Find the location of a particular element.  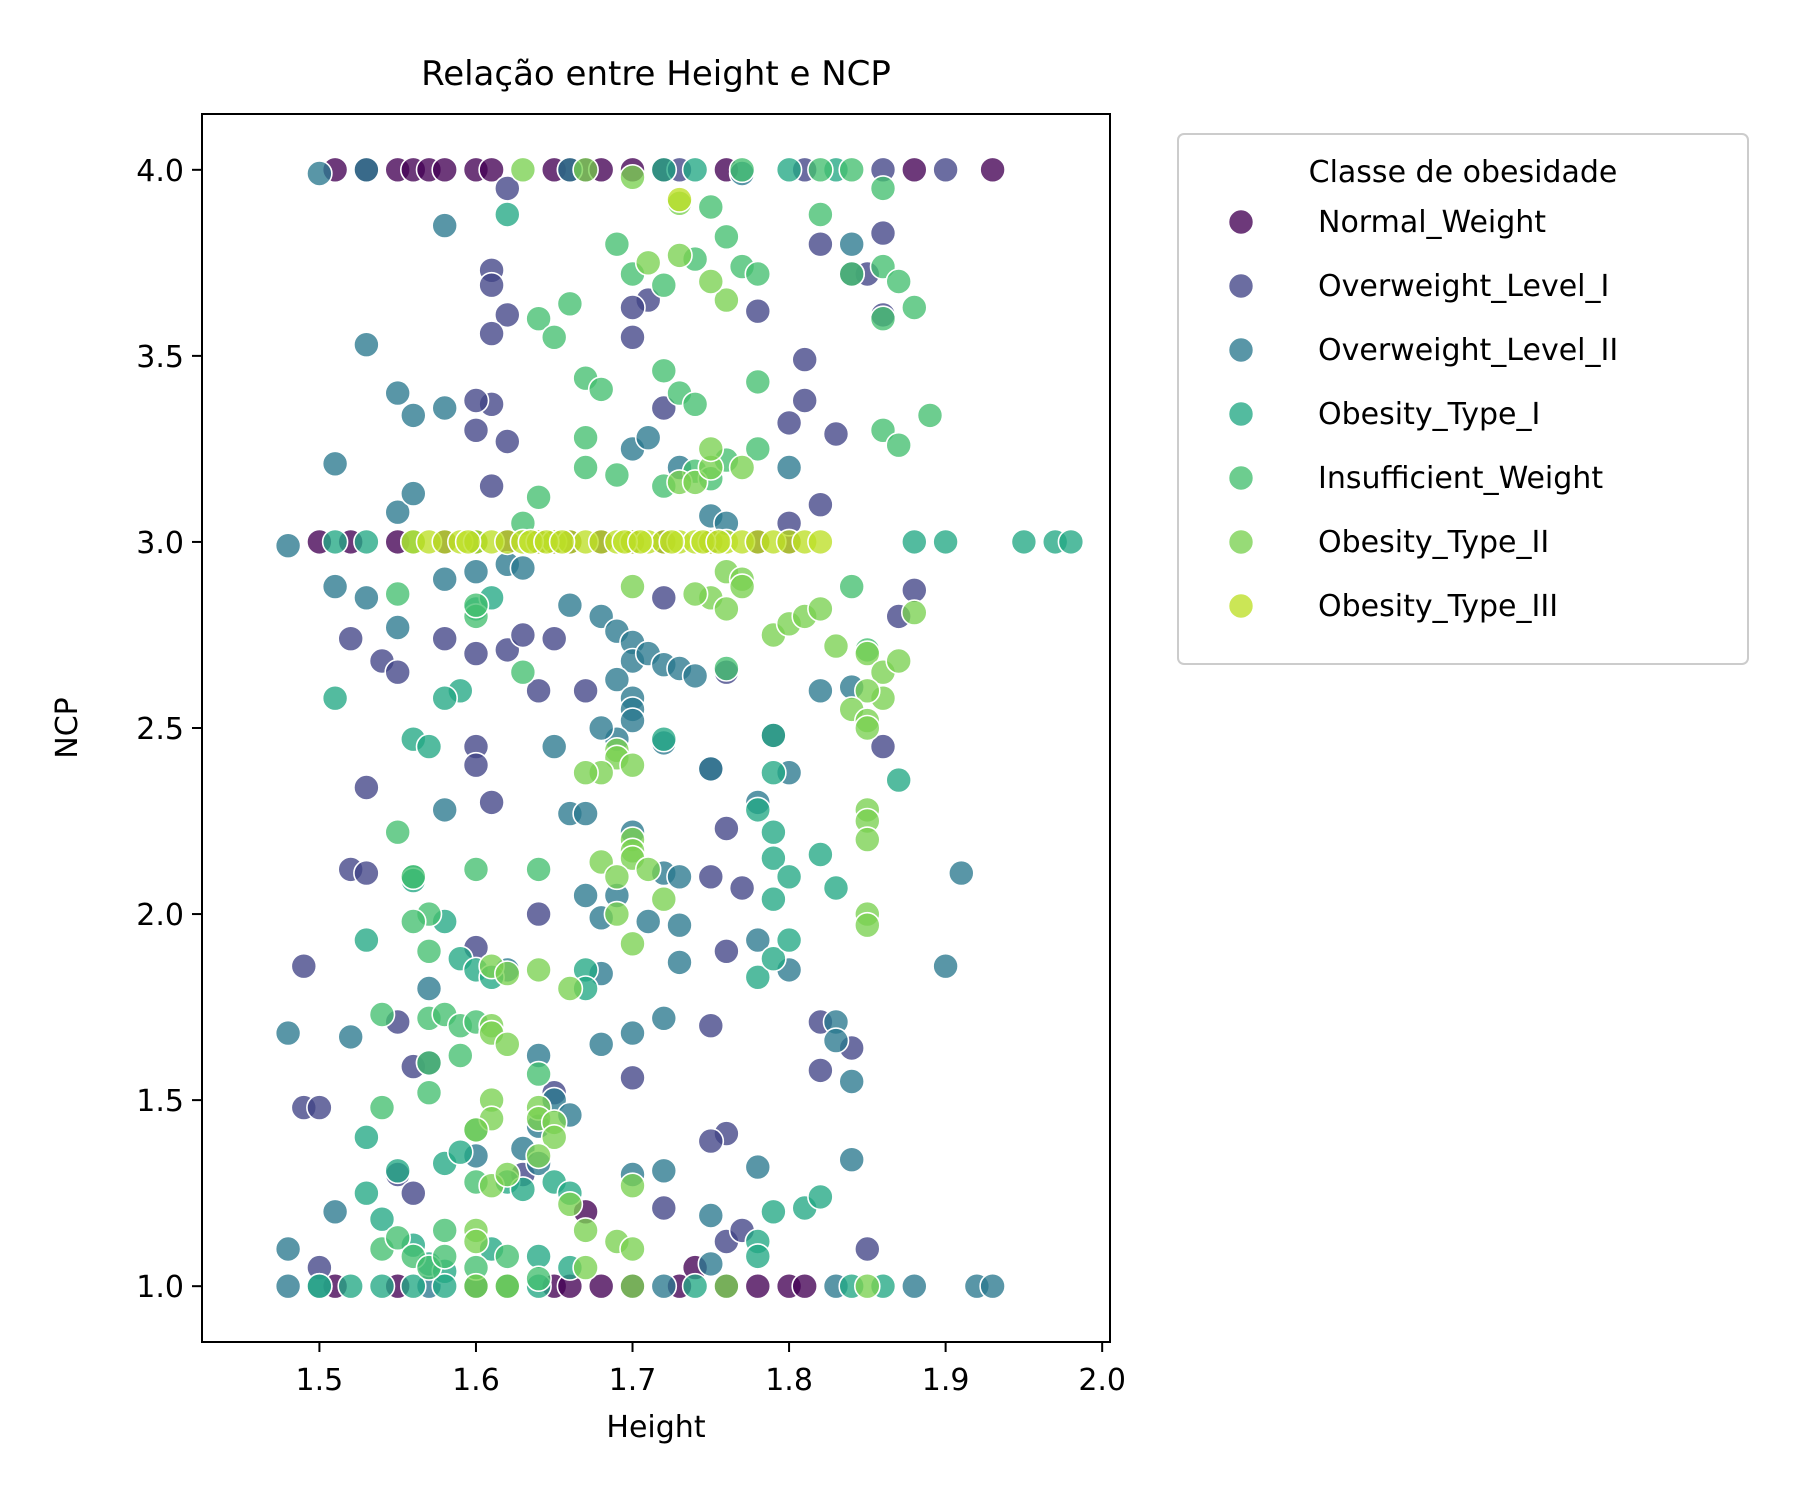

legend-item: Overweight_Level_II is located at coordinates (1422, 350).